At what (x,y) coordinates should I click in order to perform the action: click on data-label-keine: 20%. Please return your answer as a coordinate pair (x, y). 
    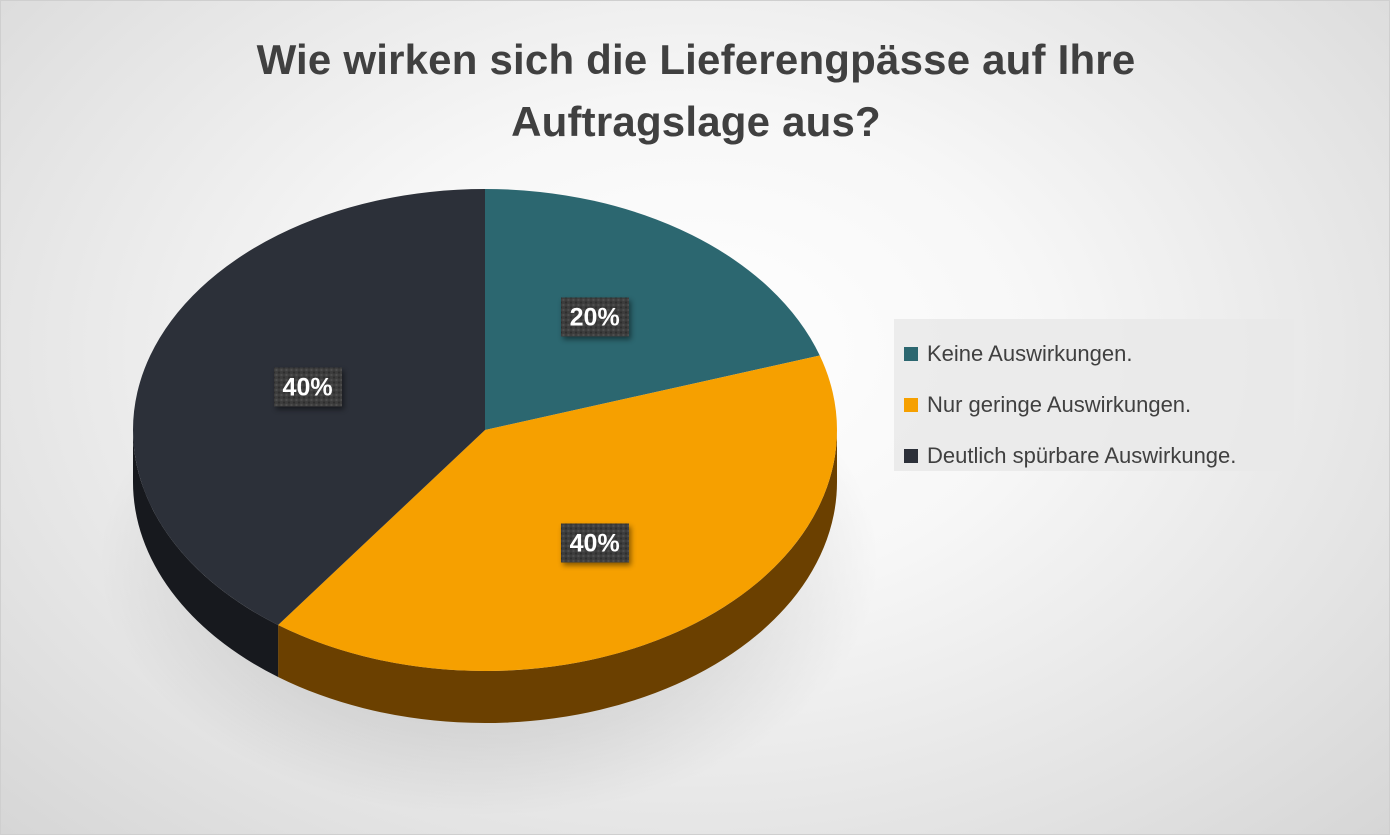
    Looking at the image, I should click on (595, 316).